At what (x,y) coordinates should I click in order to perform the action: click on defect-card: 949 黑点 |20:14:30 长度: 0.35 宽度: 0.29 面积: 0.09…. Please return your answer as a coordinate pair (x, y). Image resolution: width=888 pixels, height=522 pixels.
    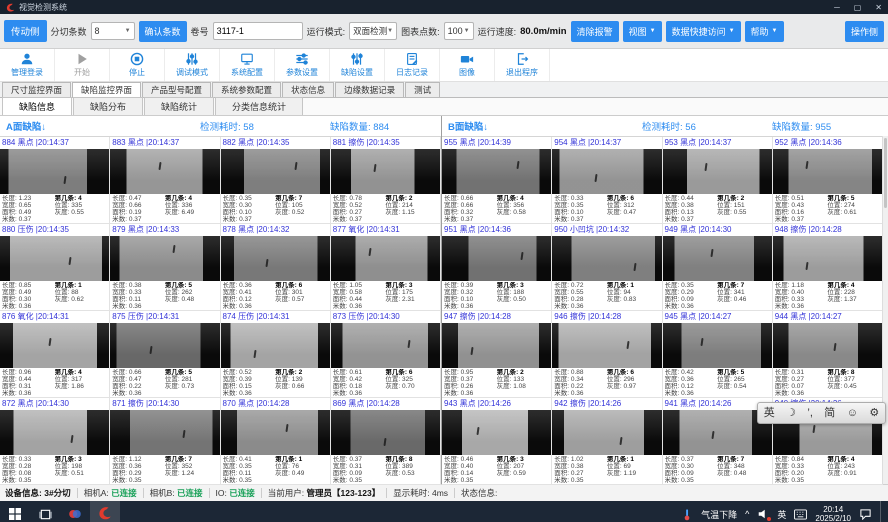
    Looking at the image, I should click on (717, 267).